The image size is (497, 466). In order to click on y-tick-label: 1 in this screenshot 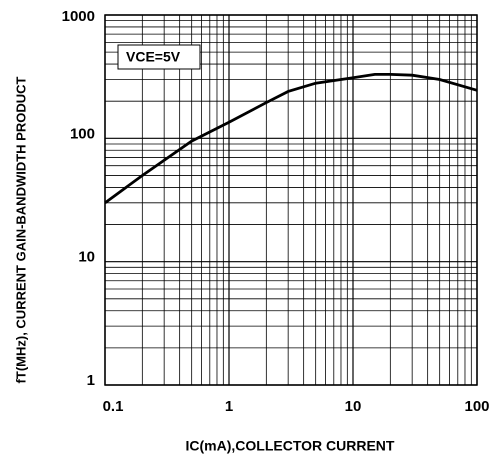, I will do `click(91, 380)`.